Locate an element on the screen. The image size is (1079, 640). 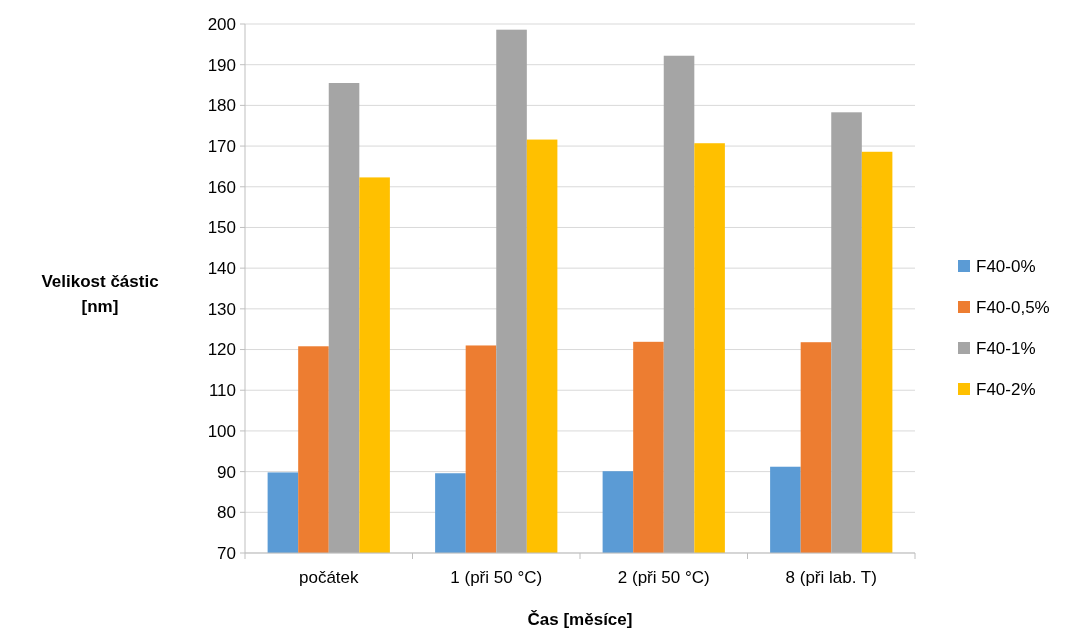
legend-label: F40-2% is located at coordinates (1006, 389).